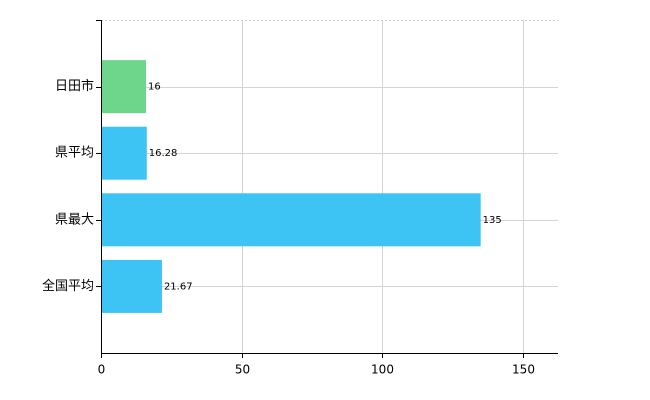 Image resolution: width=650 pixels, height=400 pixels. I want to click on x-tick-label: 150, so click(523, 370).